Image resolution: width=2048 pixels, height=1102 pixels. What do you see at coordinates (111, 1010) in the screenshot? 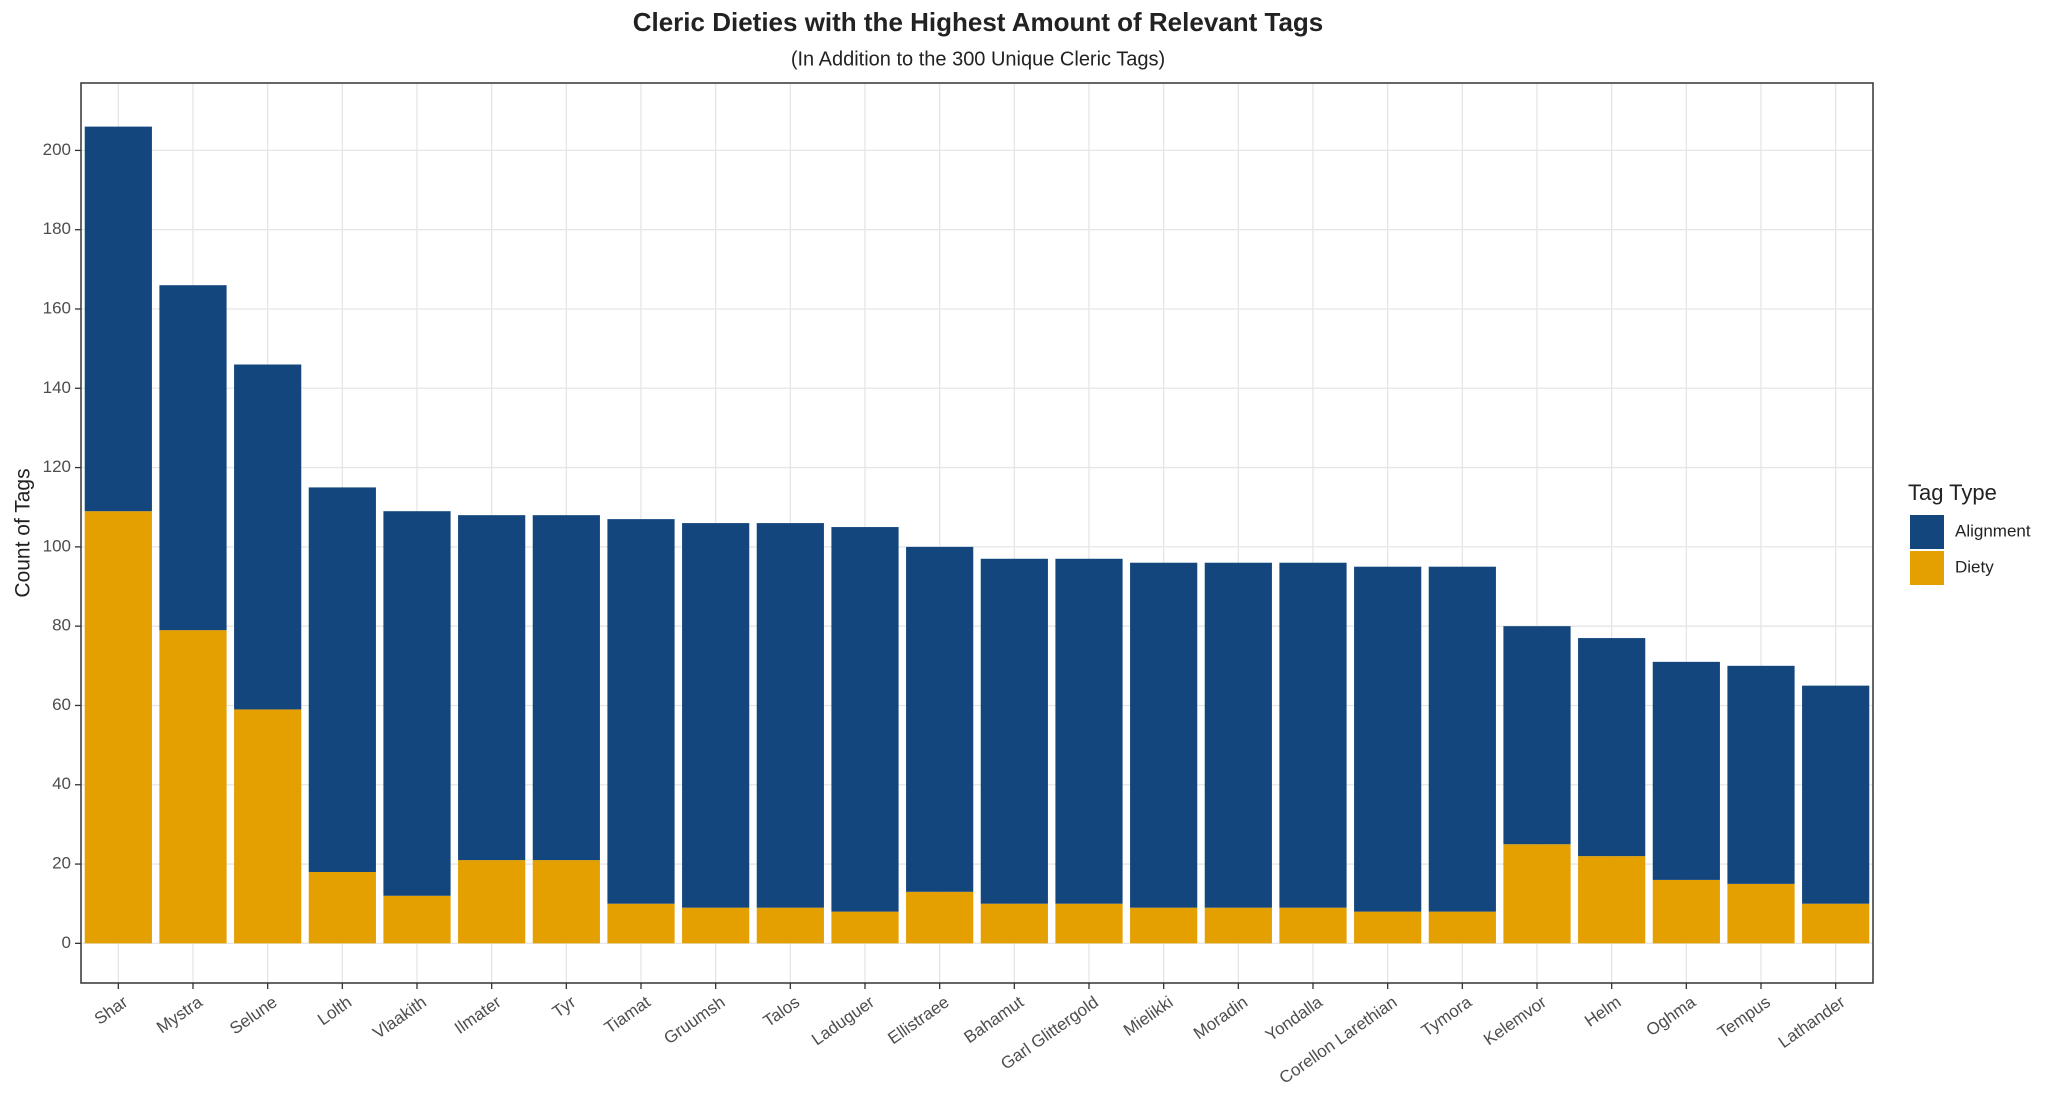
I see `x-tick-label: Shar` at bounding box center [111, 1010].